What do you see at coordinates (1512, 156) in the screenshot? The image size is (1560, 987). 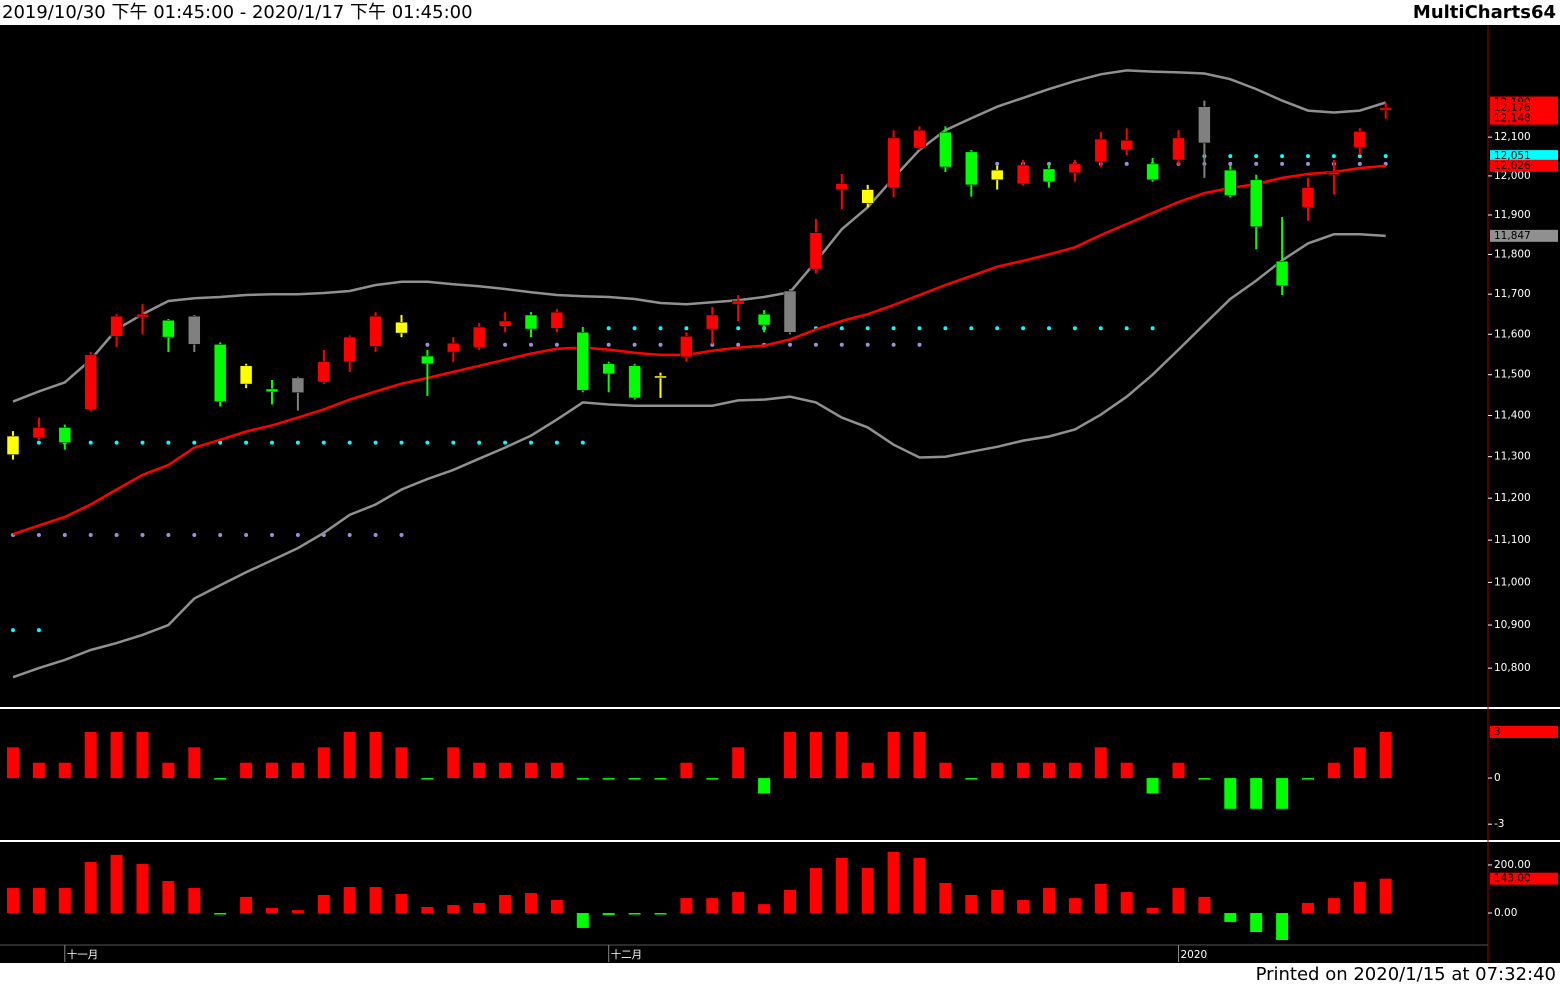 I see `price-marker-label: 12,051` at bounding box center [1512, 156].